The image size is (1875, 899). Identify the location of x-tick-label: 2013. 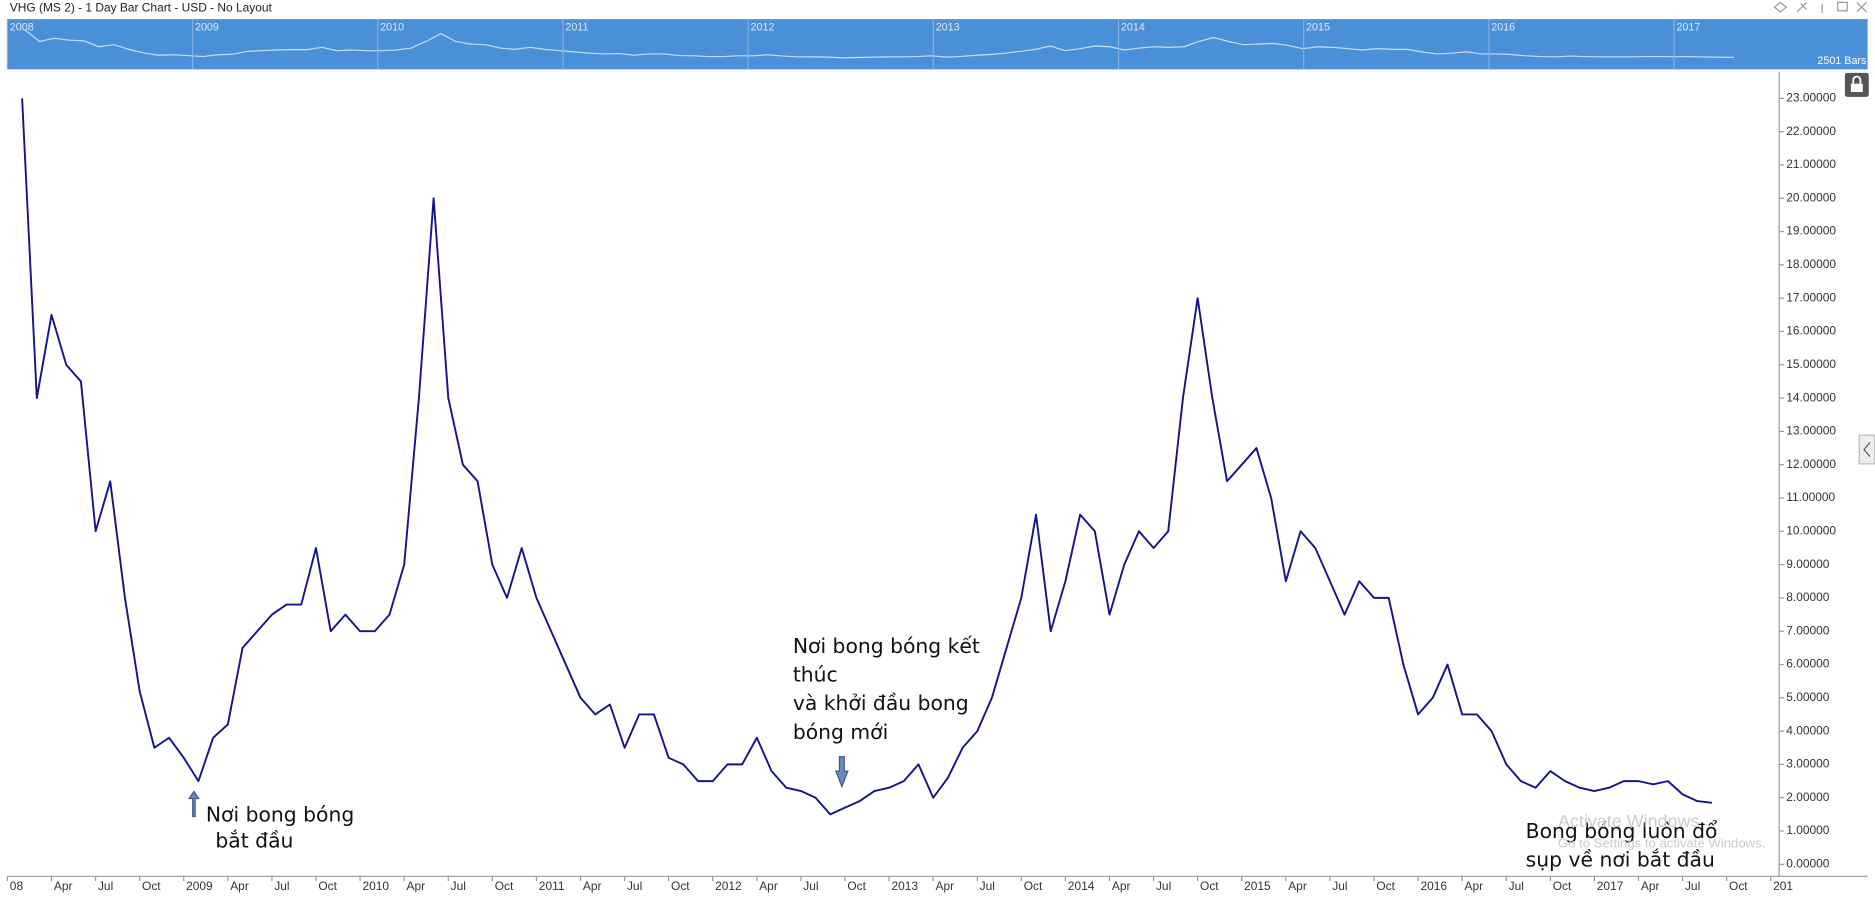
(904, 886).